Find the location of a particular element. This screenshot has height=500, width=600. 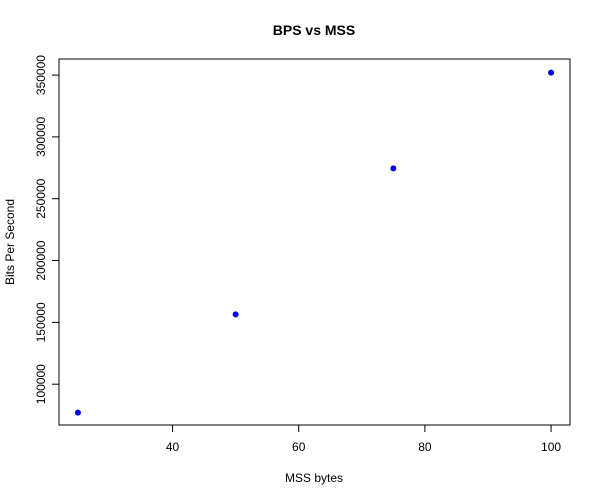

x-tick-label: 80 is located at coordinates (425, 447).